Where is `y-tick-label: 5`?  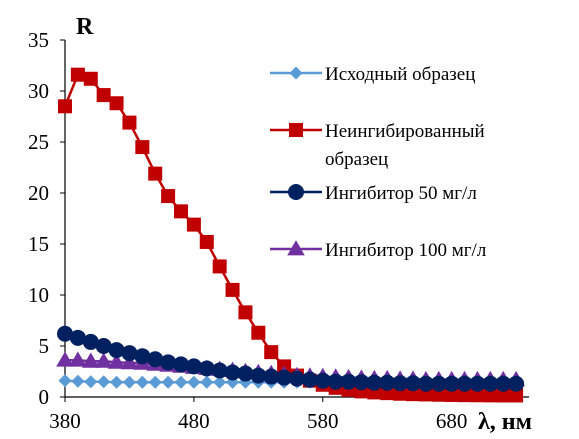 y-tick-label: 5 is located at coordinates (44, 346).